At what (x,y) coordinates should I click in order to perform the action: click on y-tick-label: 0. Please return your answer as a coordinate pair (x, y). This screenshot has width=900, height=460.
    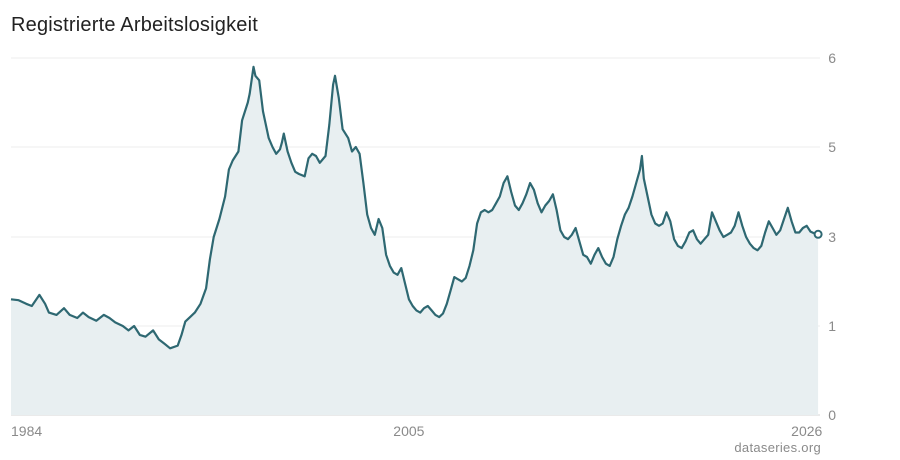
    Looking at the image, I should click on (832, 415).